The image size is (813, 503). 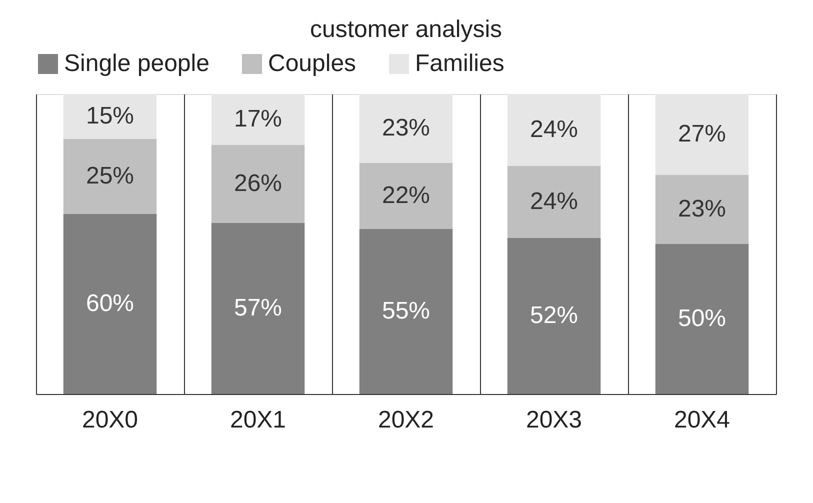 I want to click on data-label: 52%, so click(x=554, y=315).